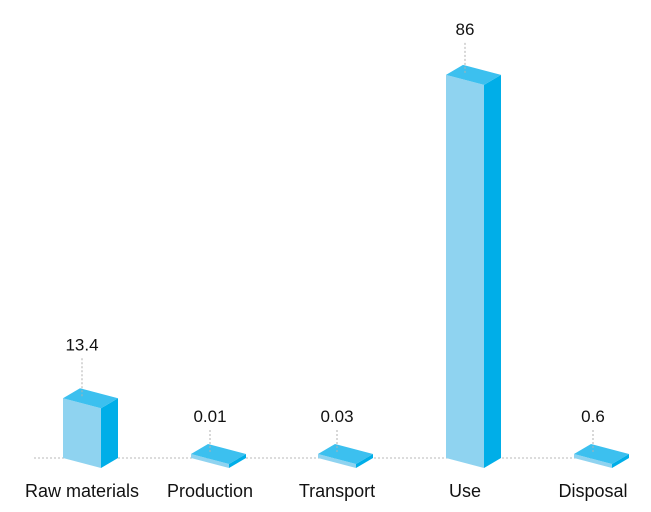  I want to click on category-label: Production, so click(210, 491).